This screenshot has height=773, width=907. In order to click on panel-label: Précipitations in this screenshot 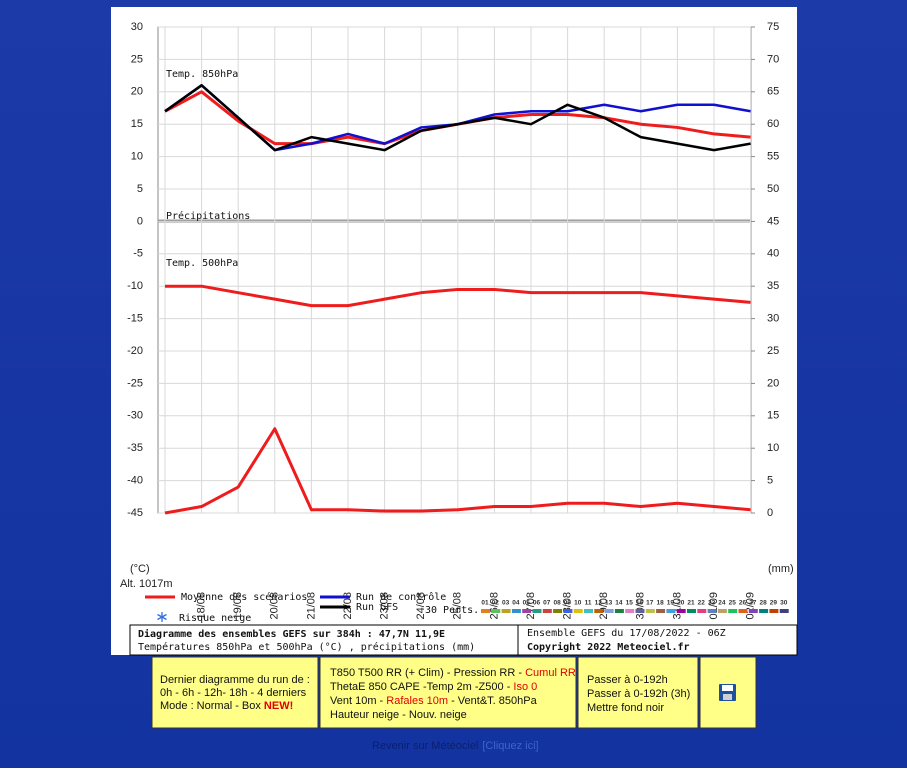, I will do `click(208, 216)`.